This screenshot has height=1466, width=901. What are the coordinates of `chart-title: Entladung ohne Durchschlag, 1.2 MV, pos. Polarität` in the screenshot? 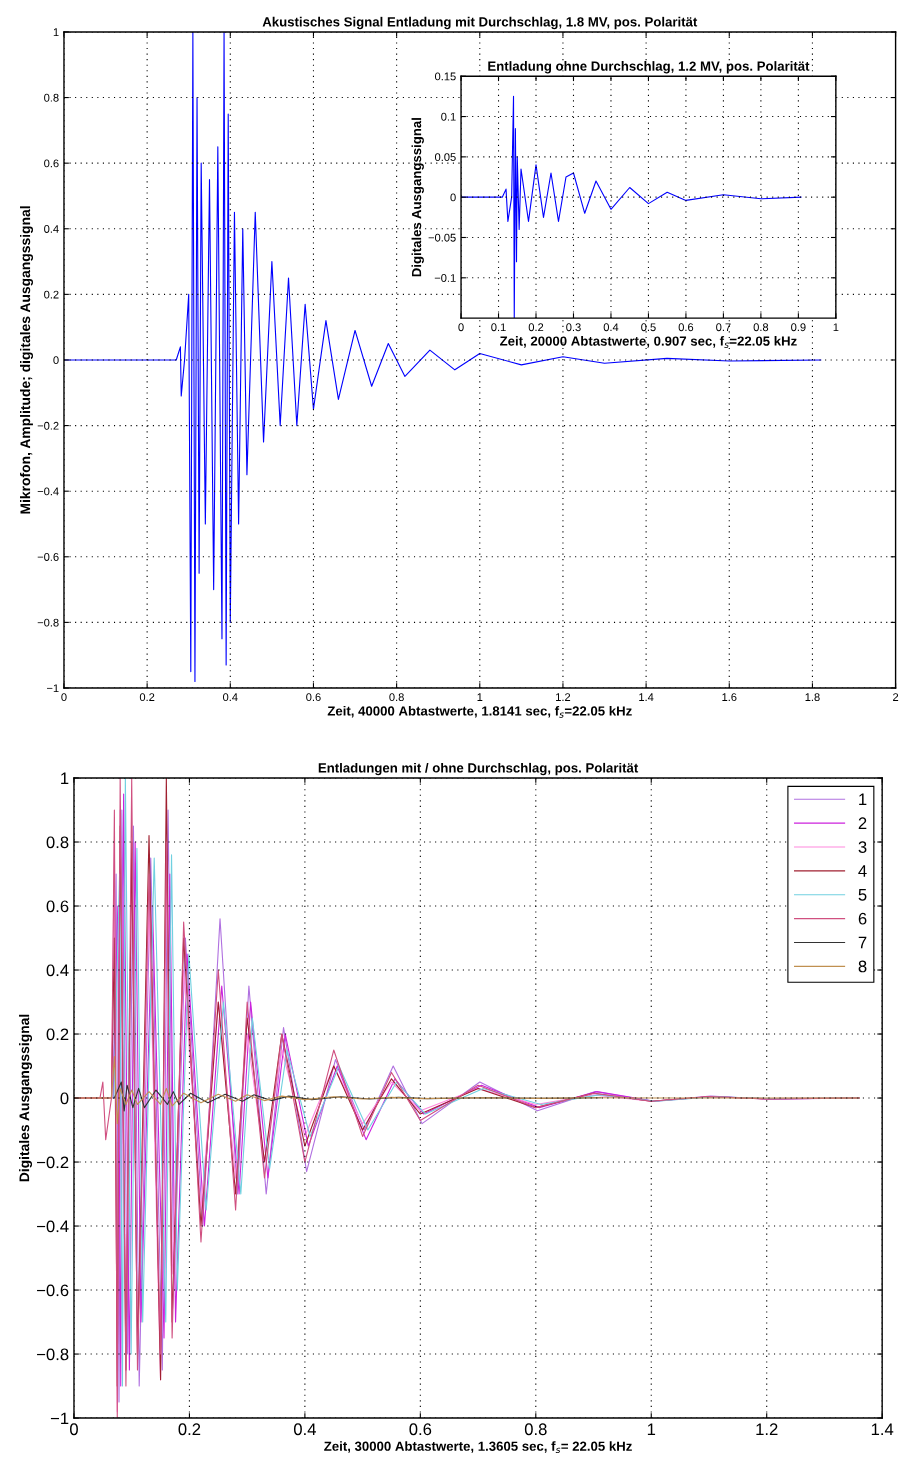 It's located at (649, 67).